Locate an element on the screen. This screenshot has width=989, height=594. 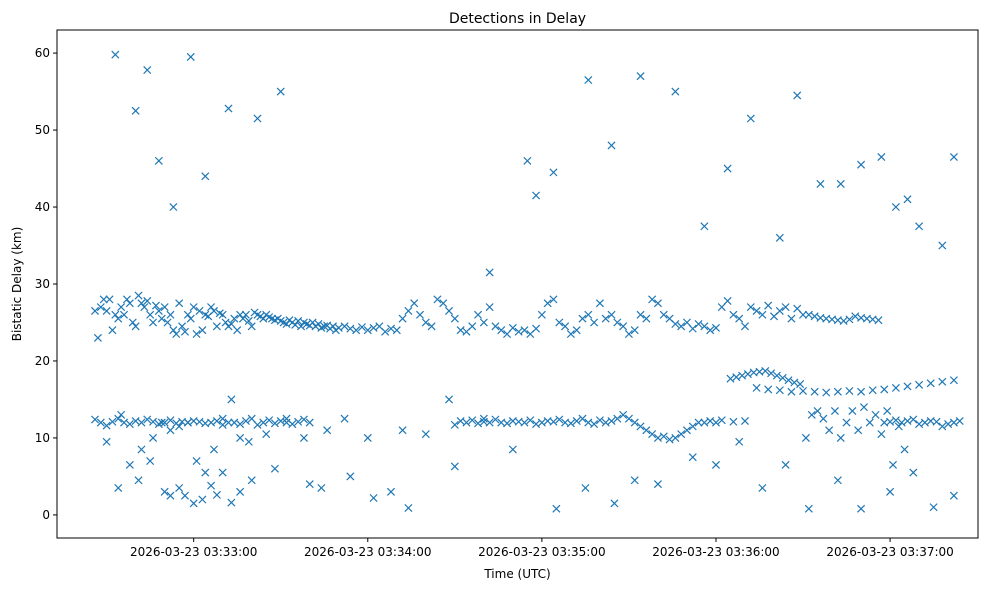
y-axis-label: Bistatic Delay (km) is located at coordinates (17, 284).